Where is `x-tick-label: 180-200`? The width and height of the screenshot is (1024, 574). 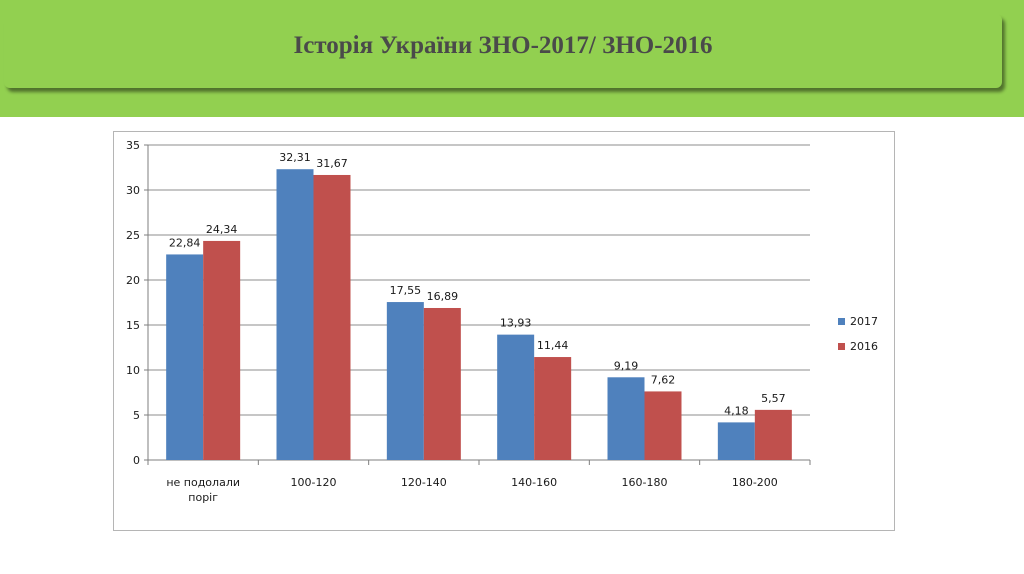
x-tick-label: 180-200 is located at coordinates (755, 482).